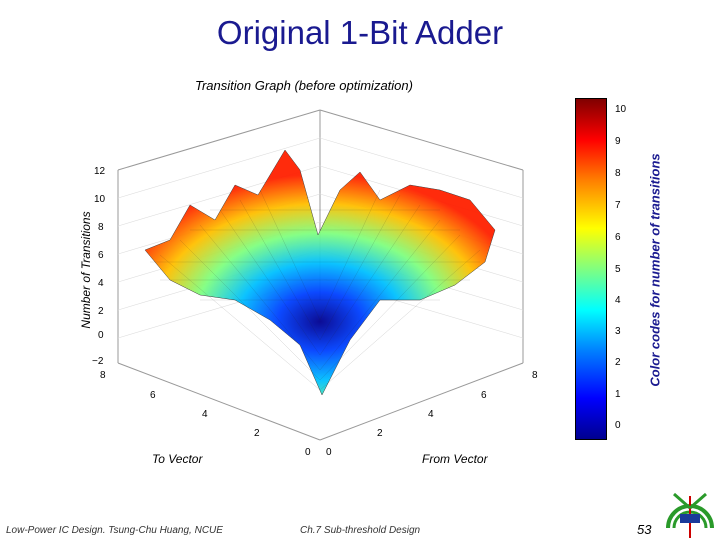 The width and height of the screenshot is (720, 540). What do you see at coordinates (618, 141) in the screenshot?
I see `colorbar-tick: 9` at bounding box center [618, 141].